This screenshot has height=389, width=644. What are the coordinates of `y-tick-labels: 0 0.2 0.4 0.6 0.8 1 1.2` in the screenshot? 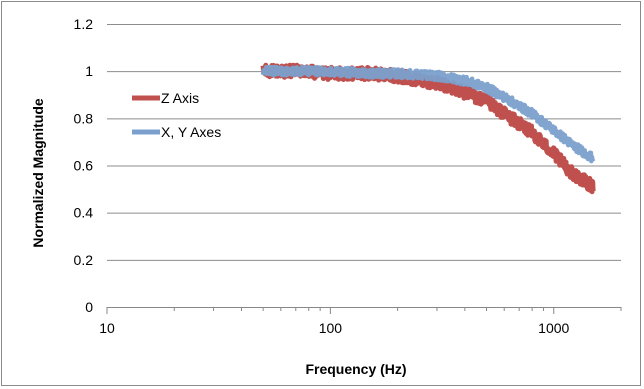 It's located at (84, 165).